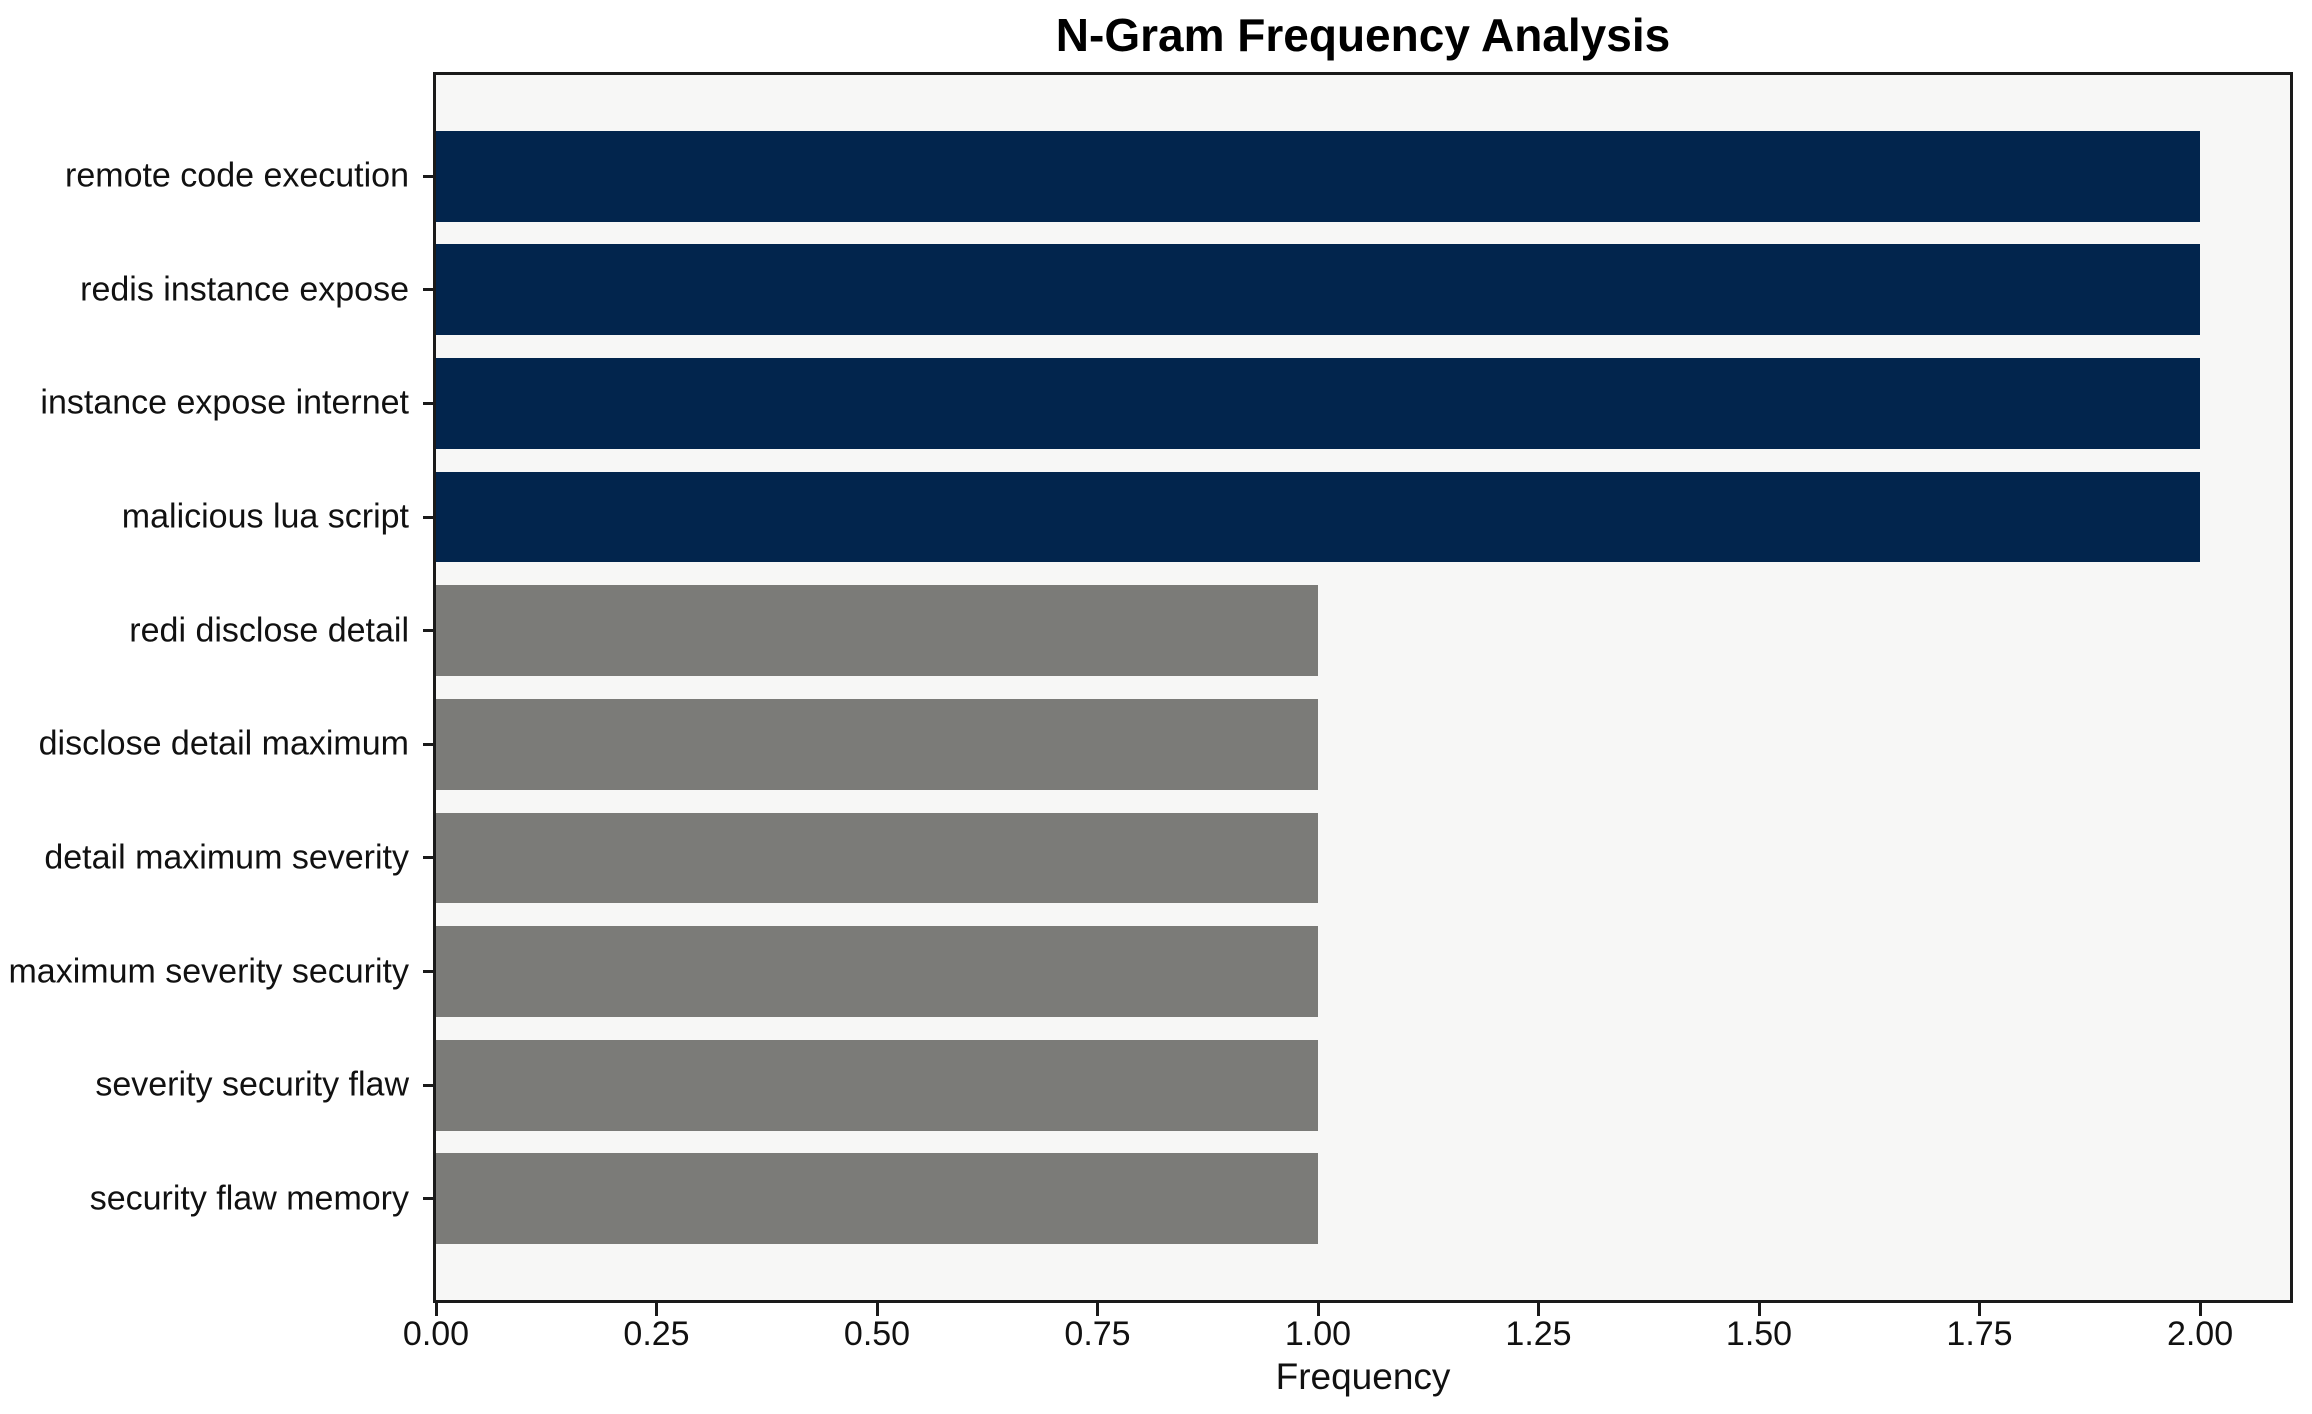 The height and width of the screenshot is (1414, 2312). I want to click on y-tick-label: disclose detail maximum, so click(223, 743).